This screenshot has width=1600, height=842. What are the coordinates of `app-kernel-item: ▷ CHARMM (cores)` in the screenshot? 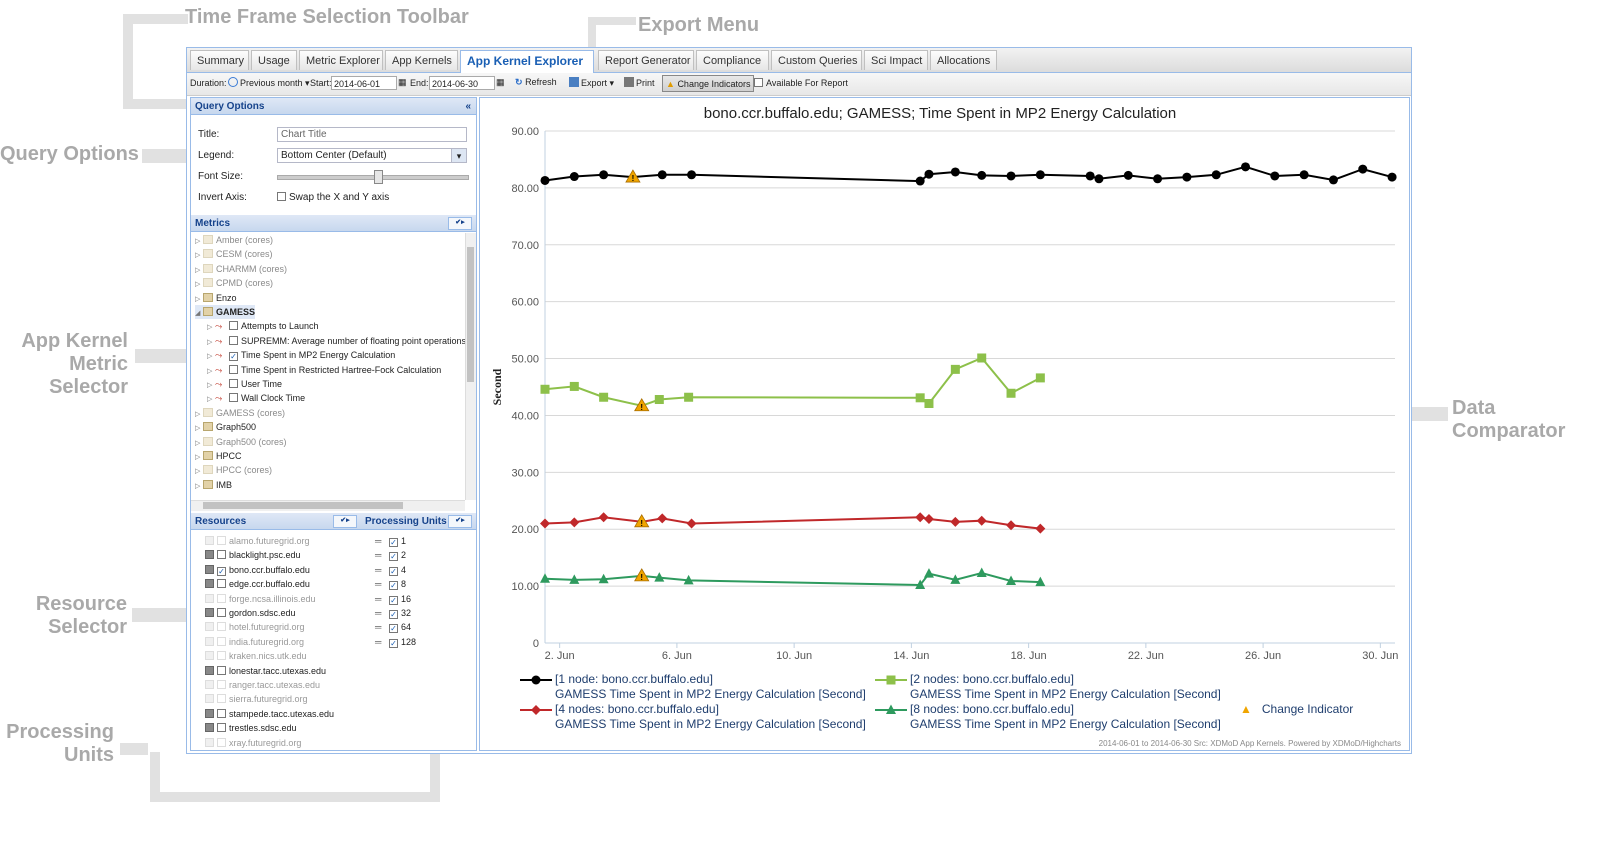 It's located at (241, 269).